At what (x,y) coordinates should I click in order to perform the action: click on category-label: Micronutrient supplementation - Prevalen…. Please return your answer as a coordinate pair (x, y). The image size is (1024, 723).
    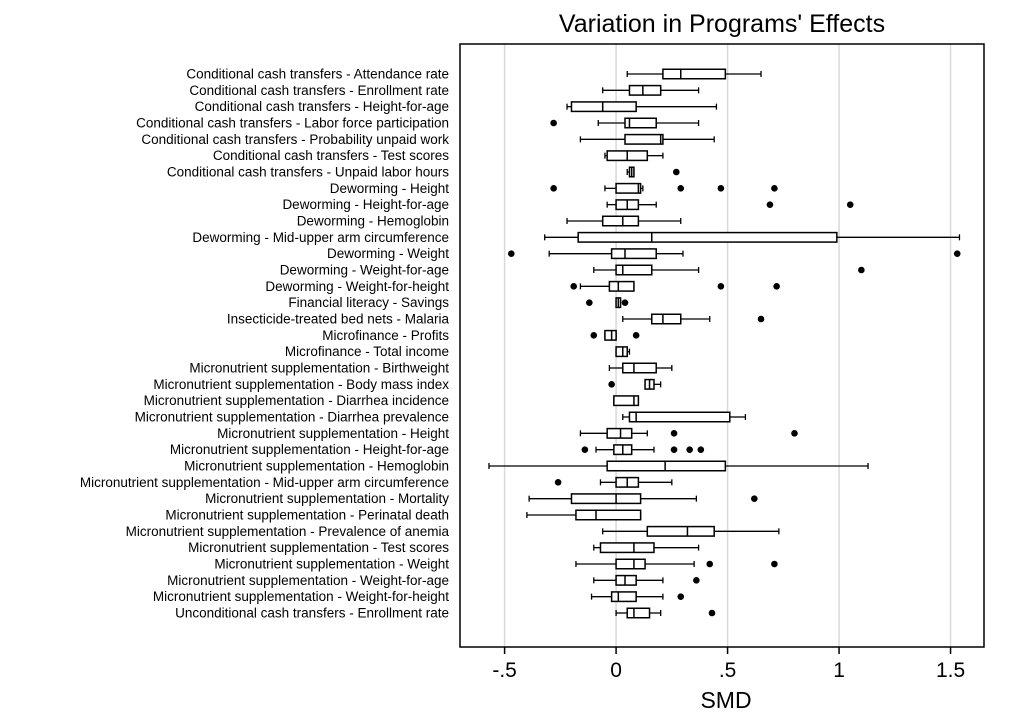
    Looking at the image, I should click on (288, 531).